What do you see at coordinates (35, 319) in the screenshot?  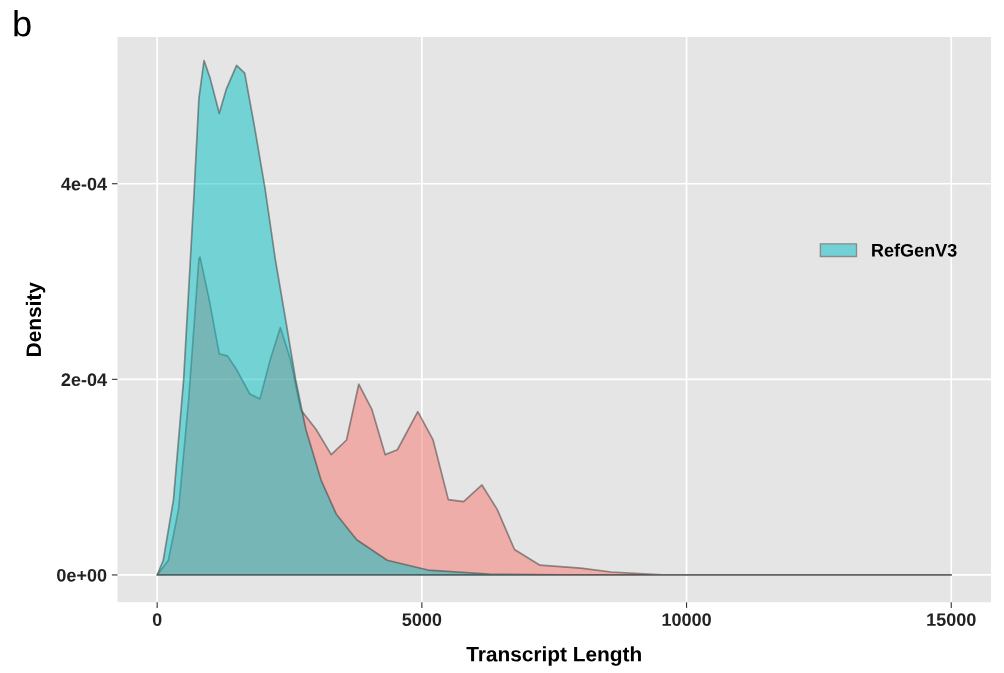 I see `y-axis-title: Density` at bounding box center [35, 319].